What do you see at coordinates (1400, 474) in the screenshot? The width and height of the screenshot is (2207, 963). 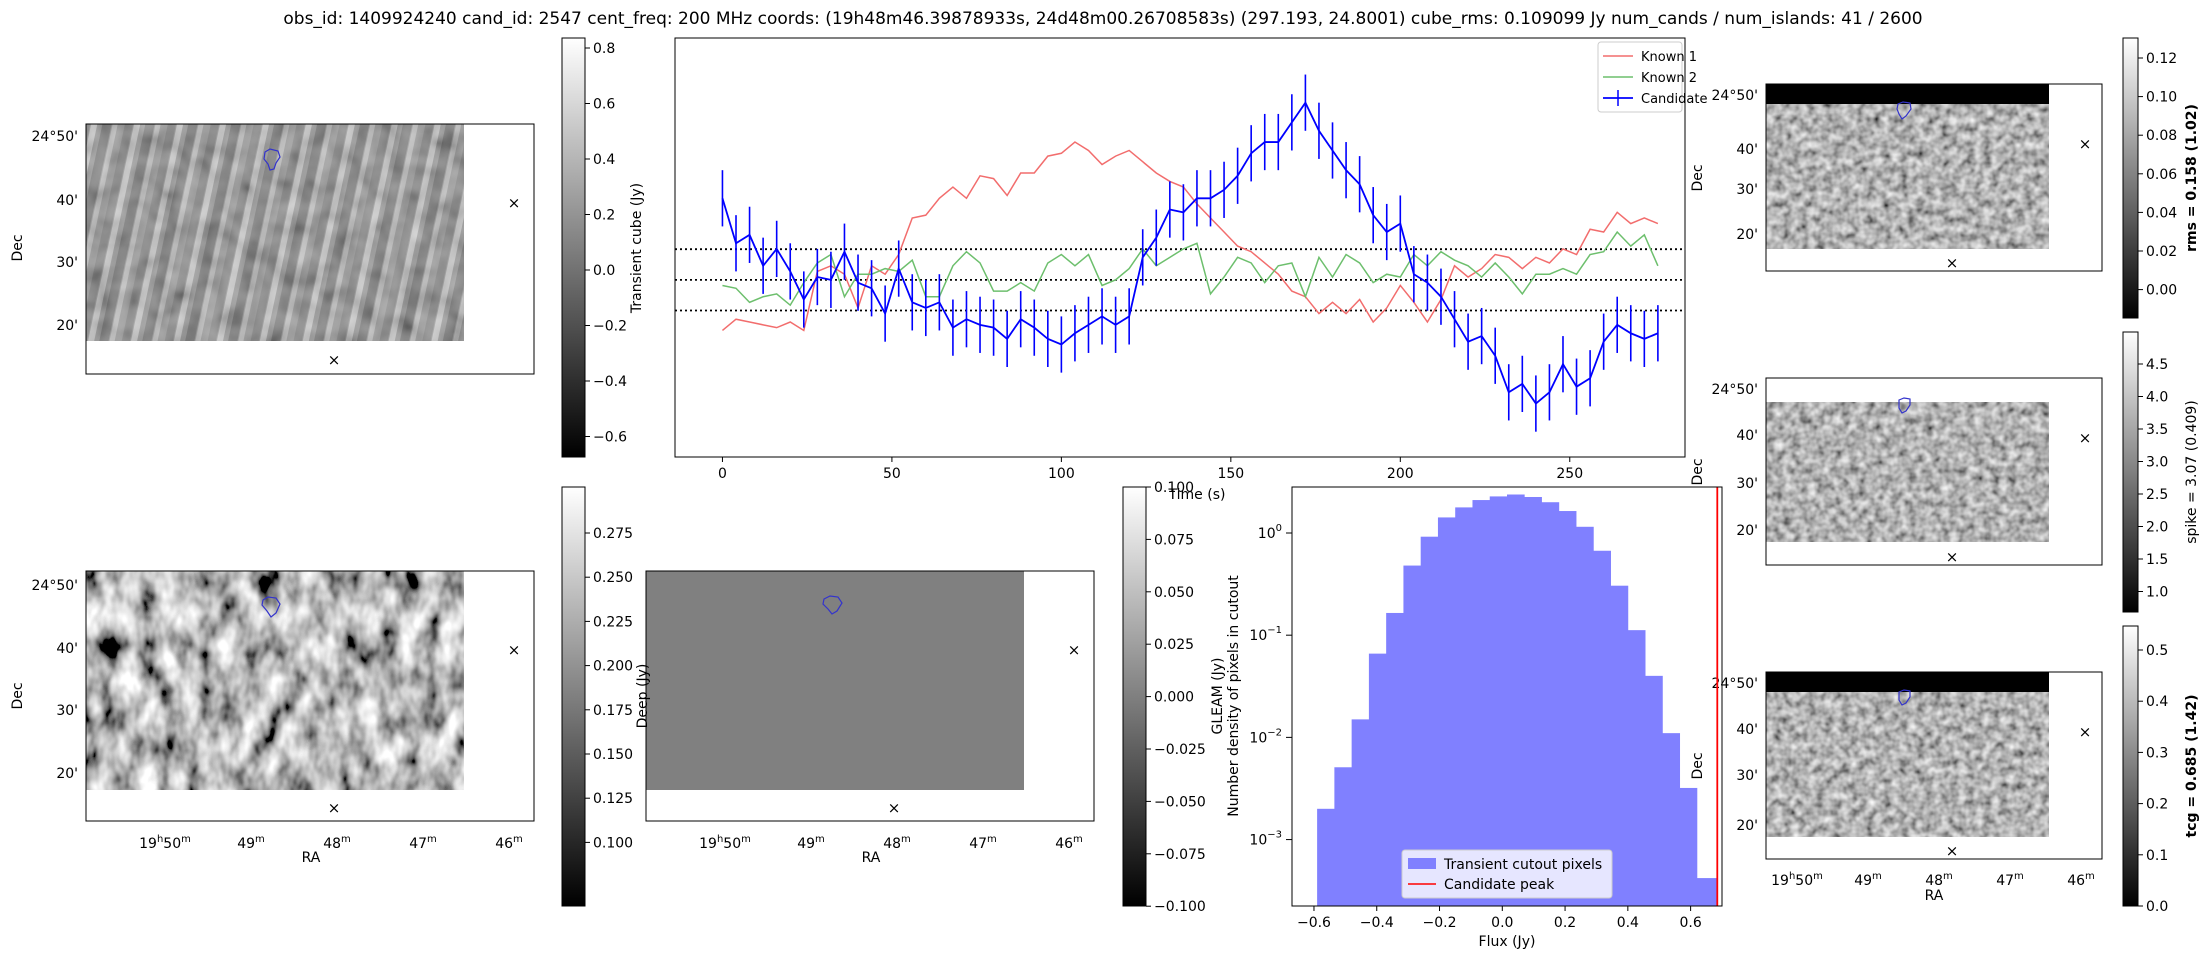 I see `x-tick-label: 200` at bounding box center [1400, 474].